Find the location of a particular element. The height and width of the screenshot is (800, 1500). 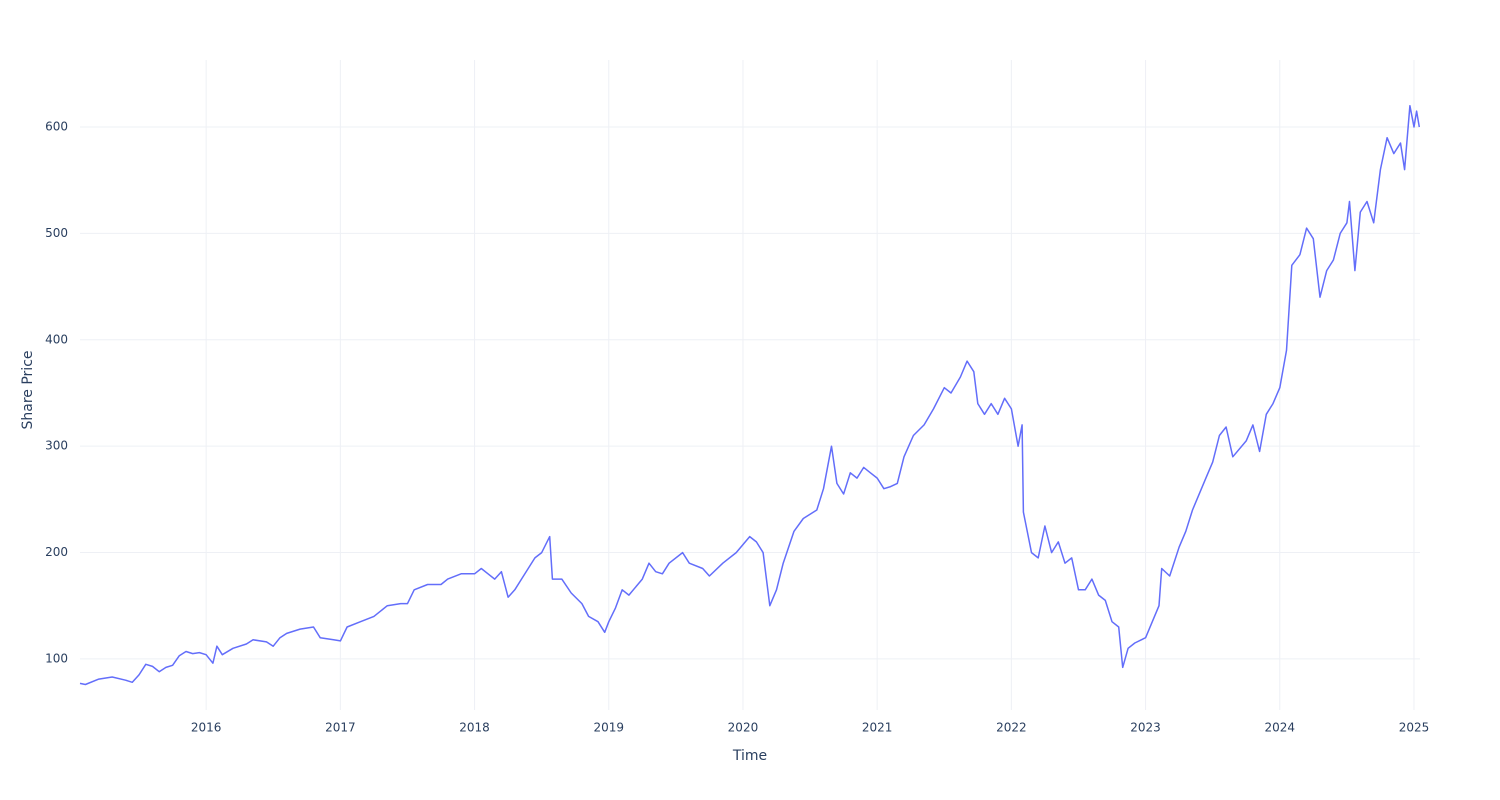

y-axis-title: Share Price is located at coordinates (28, 389).